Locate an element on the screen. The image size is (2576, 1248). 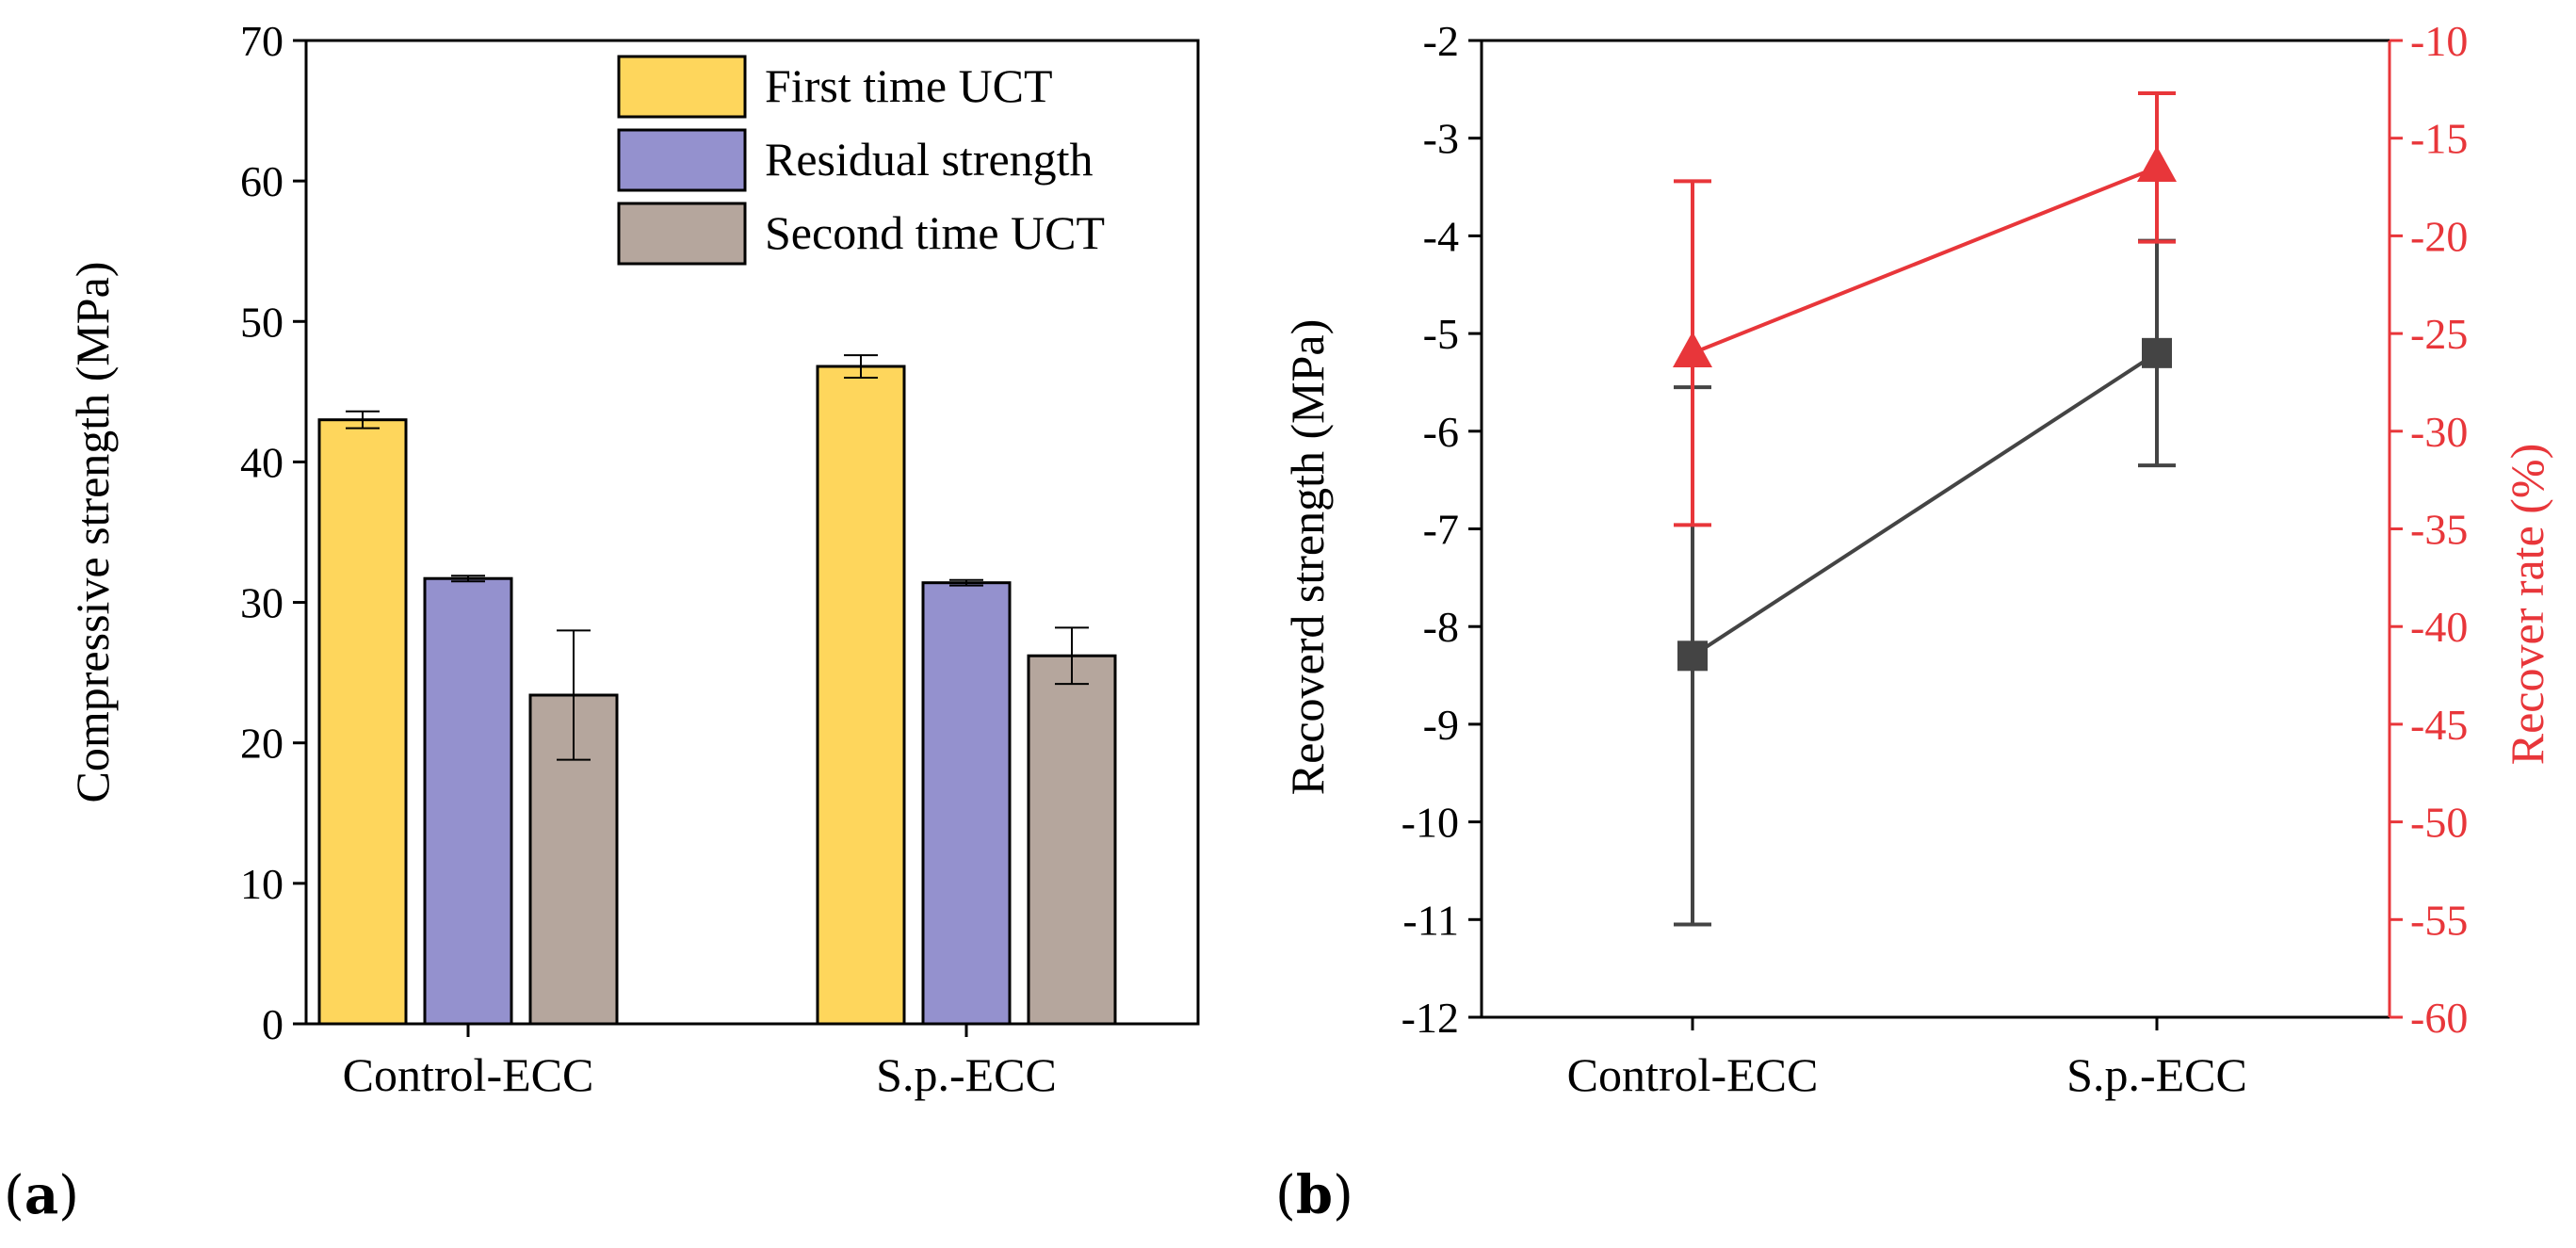
bar-second is located at coordinates (1072, 840).